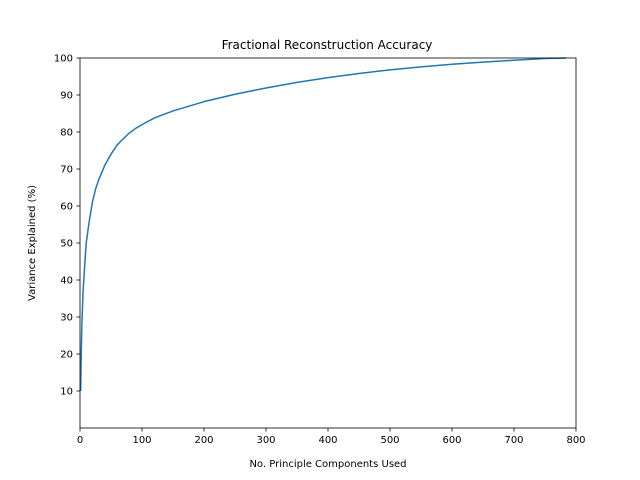 The width and height of the screenshot is (640, 480). Describe the element at coordinates (66, 281) in the screenshot. I see `y-tick-label: 40` at that location.